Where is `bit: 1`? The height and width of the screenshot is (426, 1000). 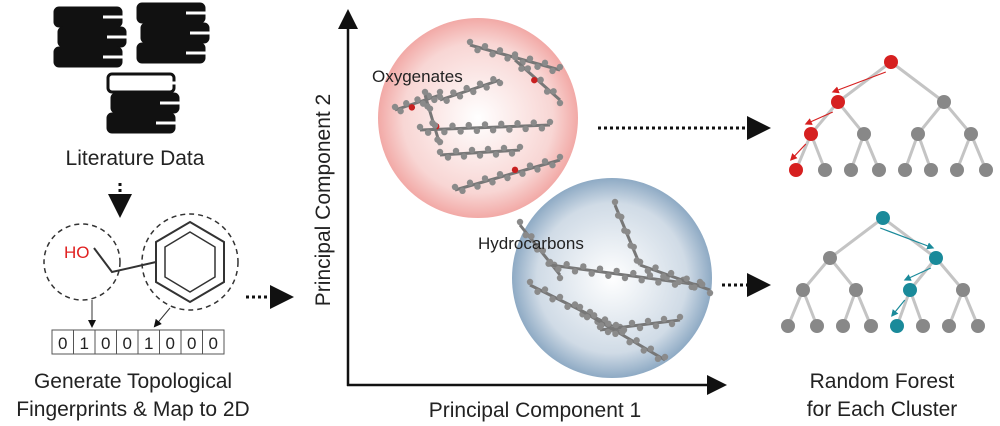 bit: 1 is located at coordinates (84, 343).